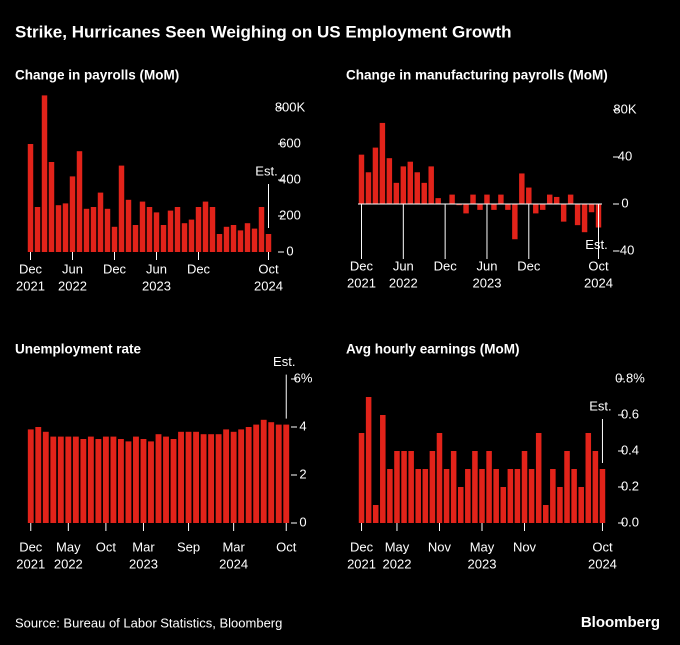  I want to click on x-tick-label: May, so click(397, 546).